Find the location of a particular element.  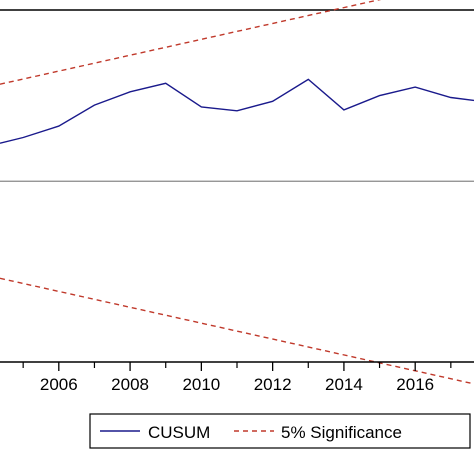

x-tick-label: 2006 is located at coordinates (59, 384).